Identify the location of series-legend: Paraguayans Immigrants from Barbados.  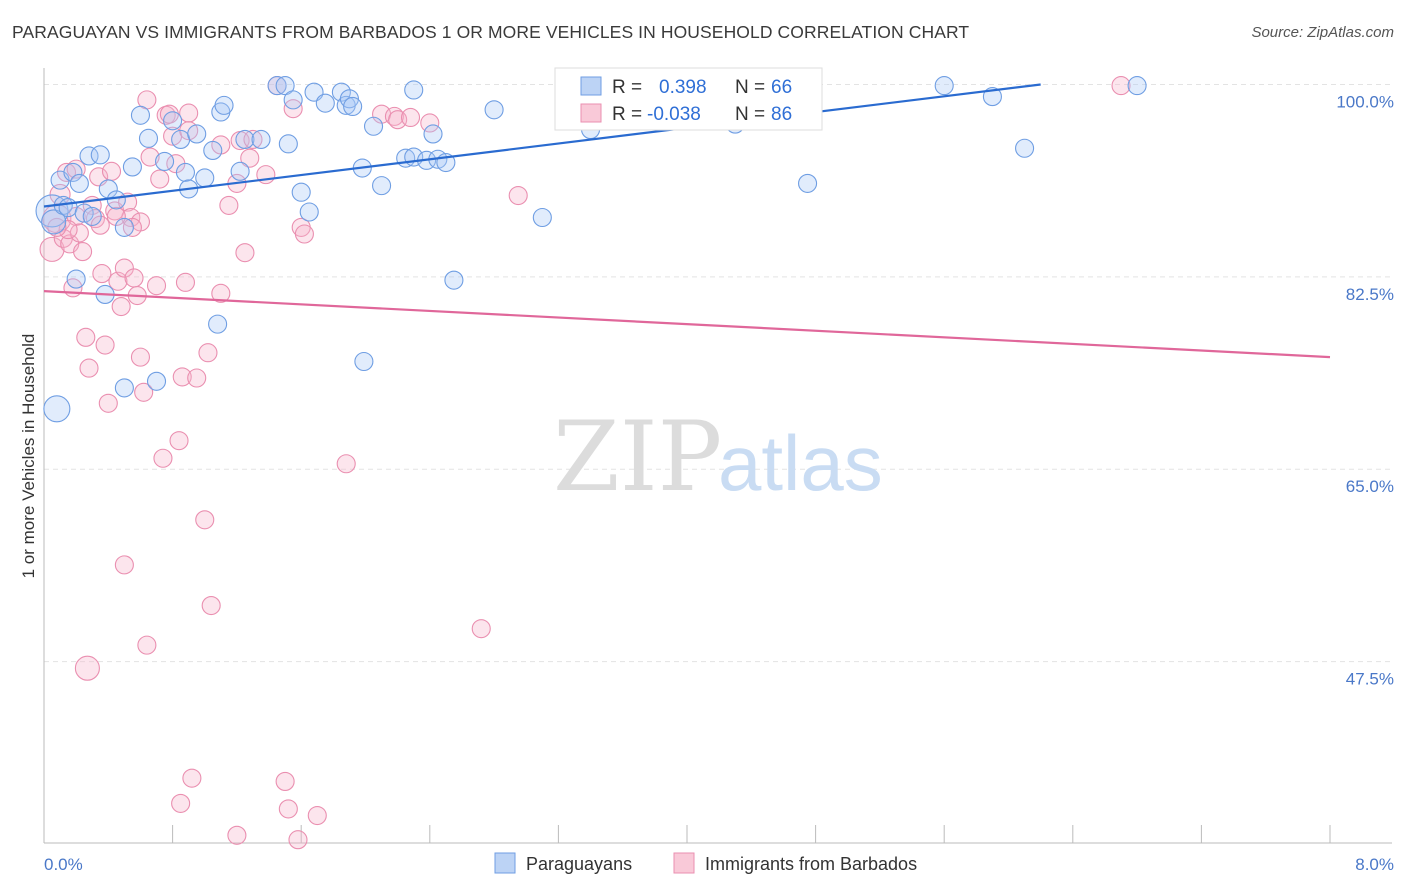
(705, 863).